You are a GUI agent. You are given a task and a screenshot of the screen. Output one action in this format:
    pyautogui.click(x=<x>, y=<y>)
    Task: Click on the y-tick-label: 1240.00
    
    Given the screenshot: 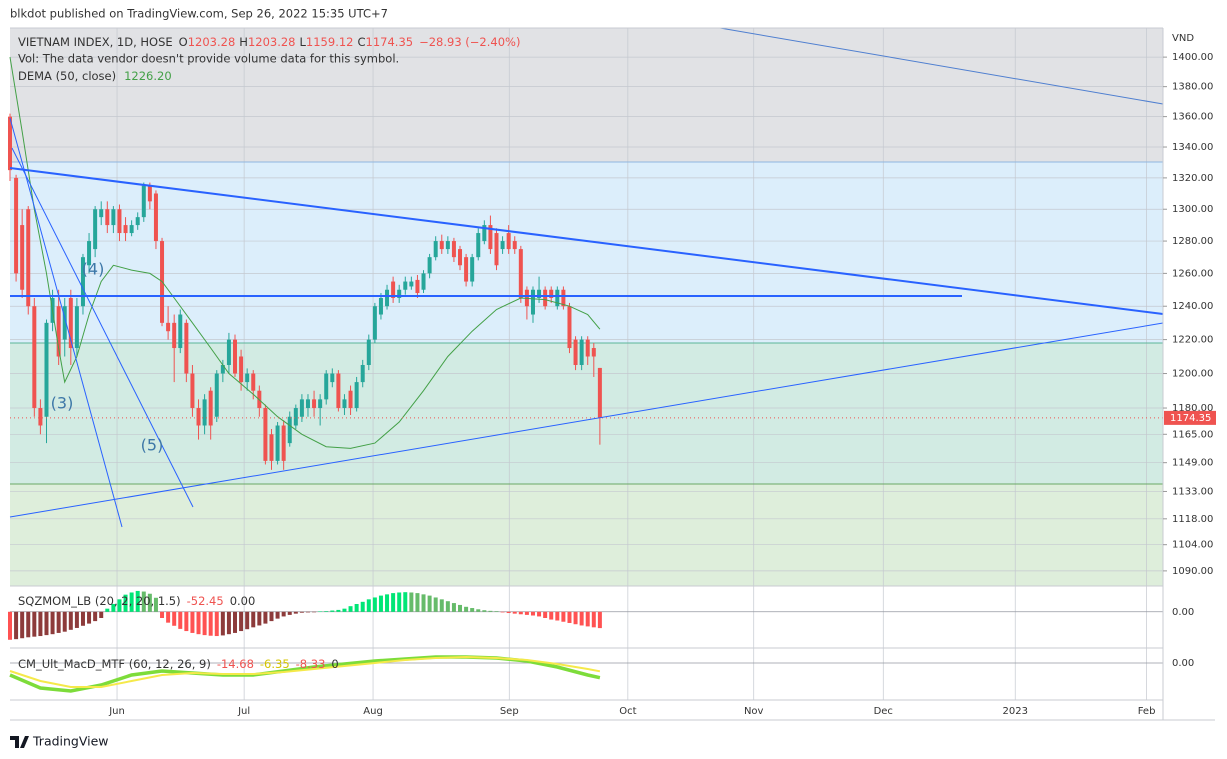 What is the action you would take?
    pyautogui.click(x=1192, y=306)
    